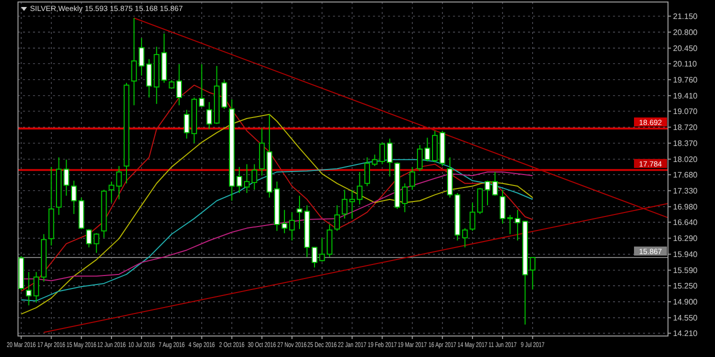 The height and width of the screenshot is (357, 715). Describe the element at coordinates (685, 111) in the screenshot. I see `y-tick-label: 19.070` at that location.